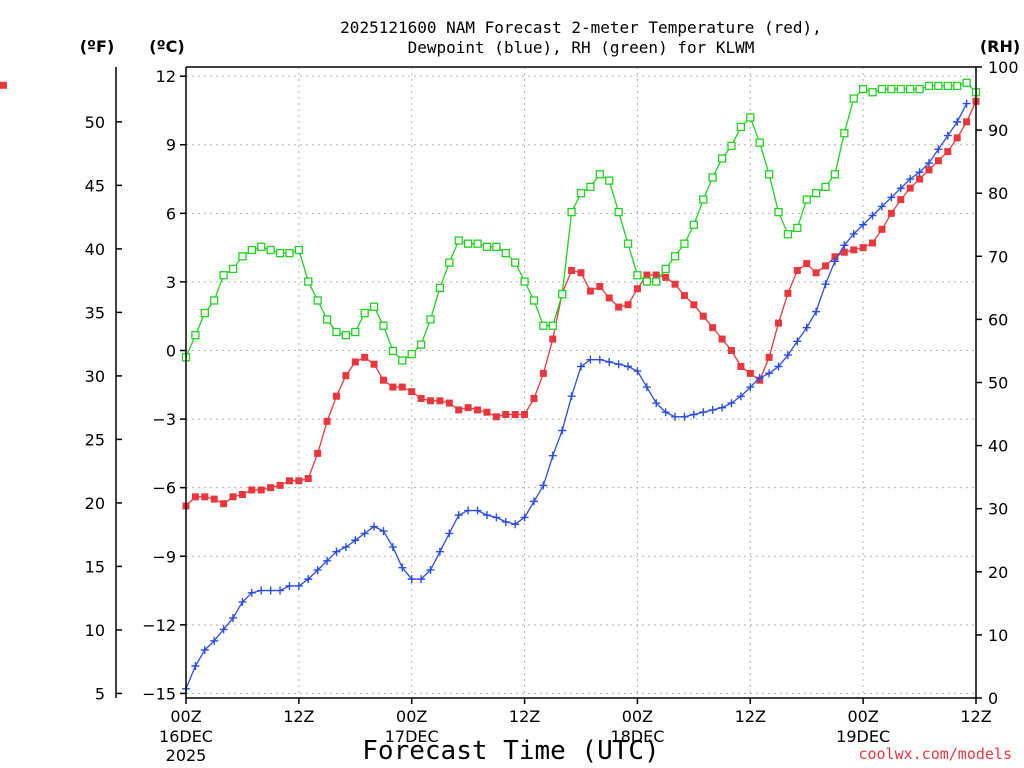  Describe the element at coordinates (510, 751) in the screenshot. I see `x-axis-title: Forecast Time (UTC)` at that location.